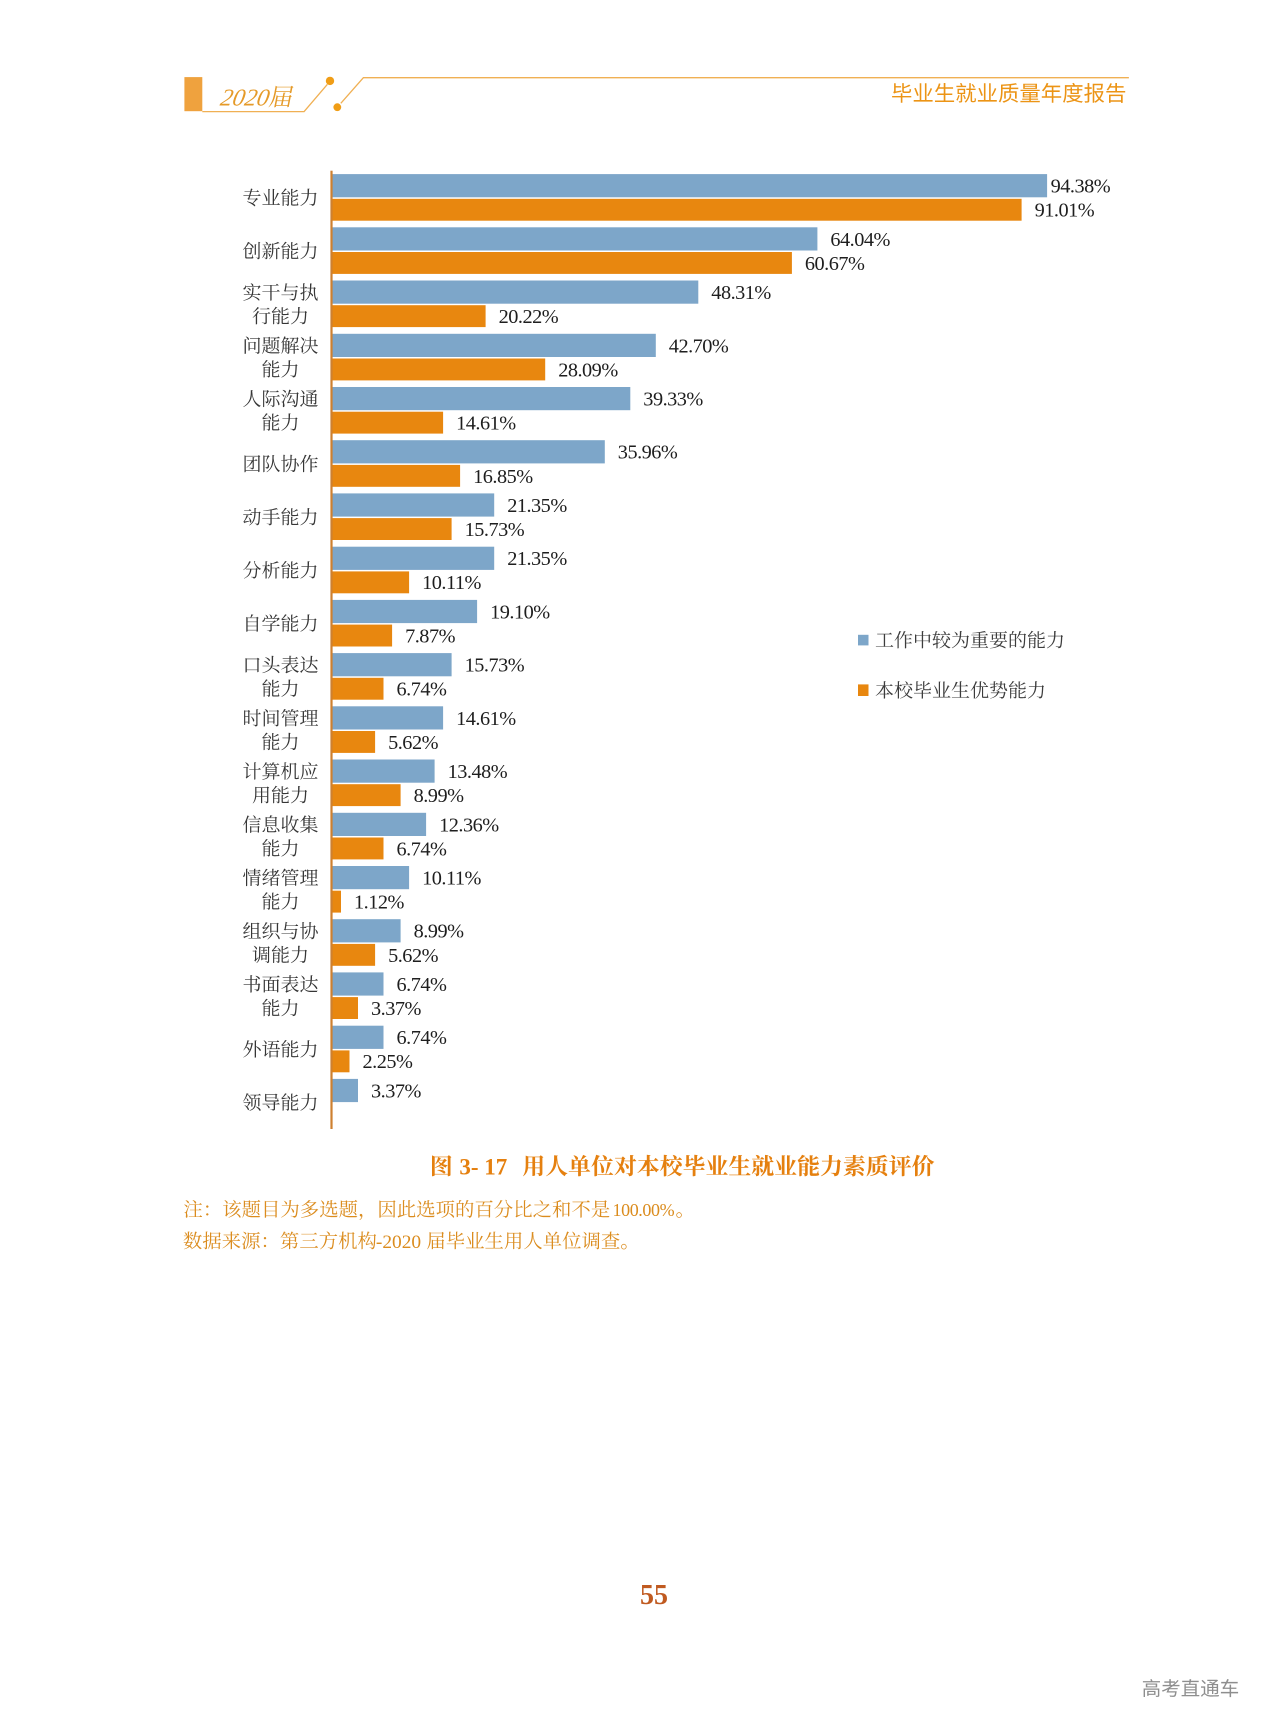 The image size is (1280, 1729). What do you see at coordinates (699, 346) in the screenshot?
I see `svg-text: 42.70%` at bounding box center [699, 346].